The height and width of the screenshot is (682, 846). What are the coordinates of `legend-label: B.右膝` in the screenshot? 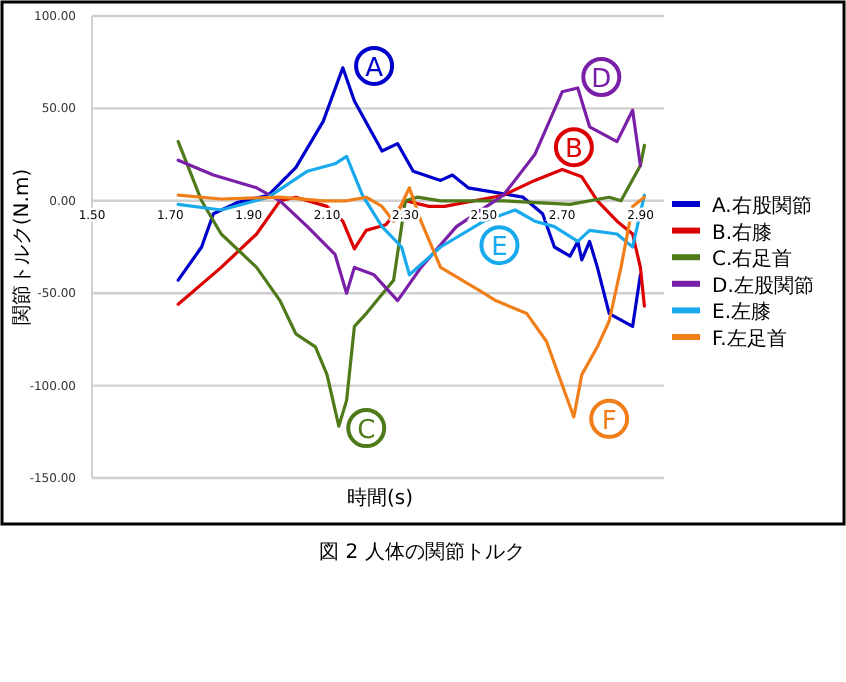 It's located at (742, 232).